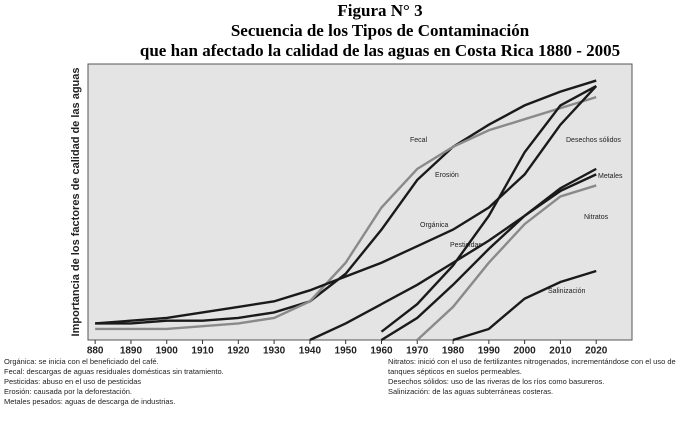 This screenshot has height=425, width=697. What do you see at coordinates (381, 351) in the screenshot?
I see `x-tick-label: 1960` at bounding box center [381, 351].